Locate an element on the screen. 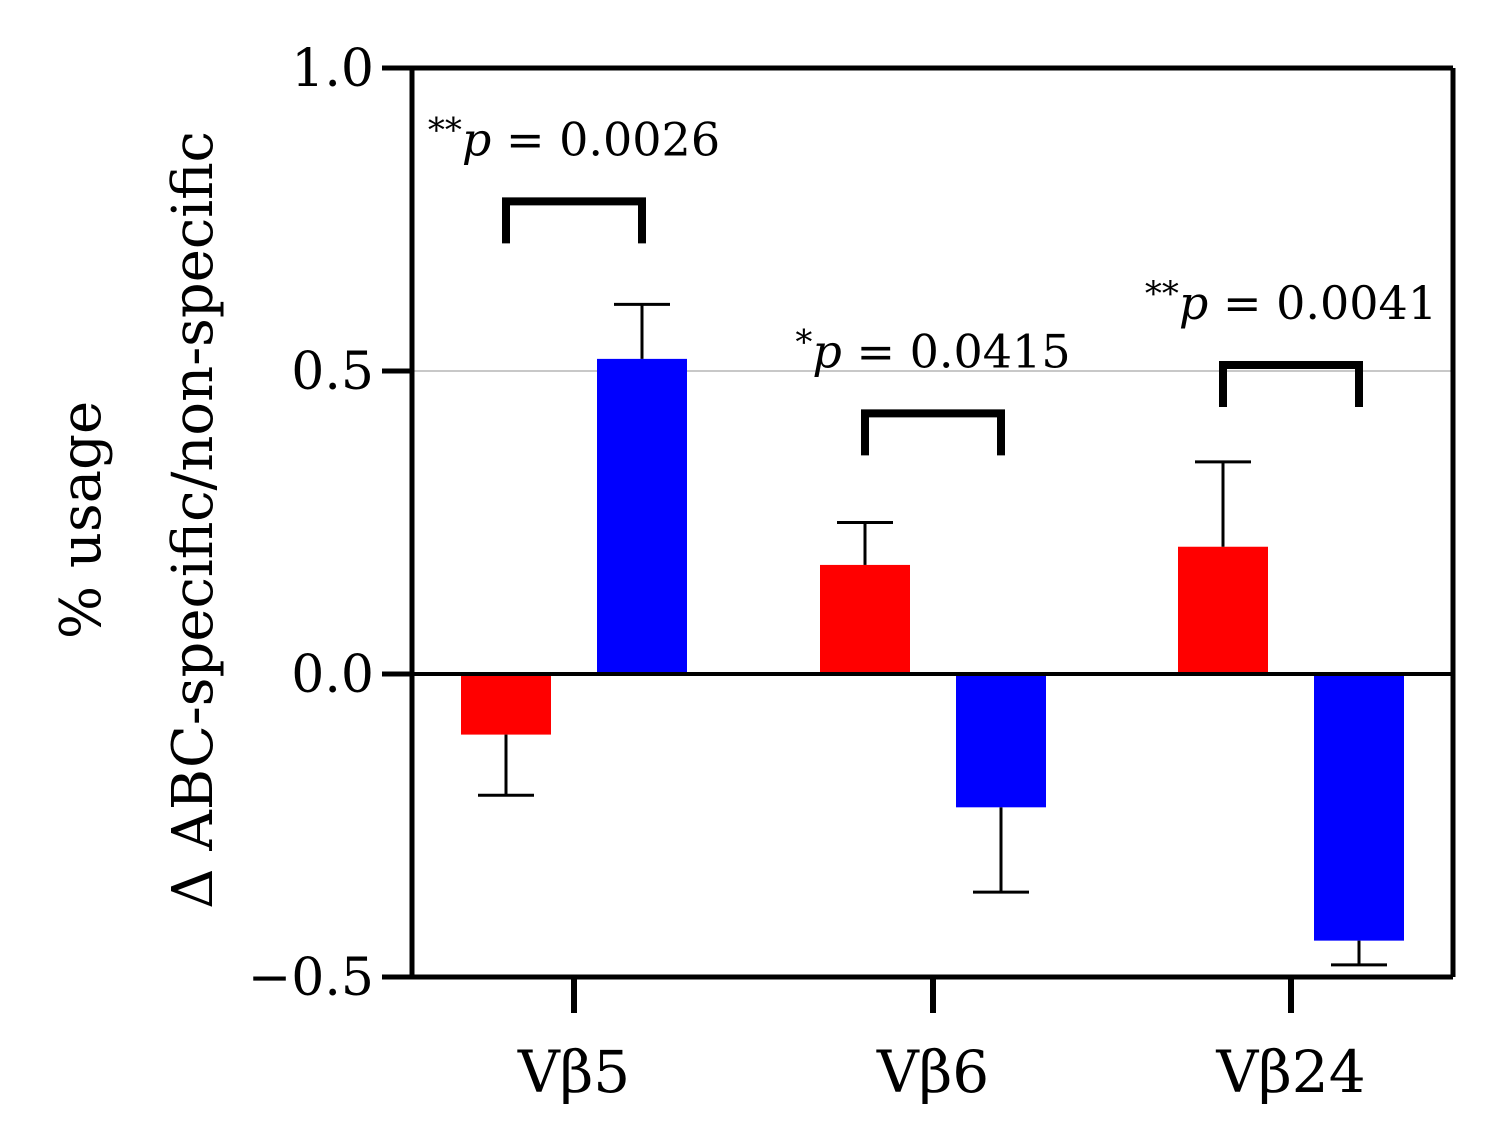  p-value-symbol-0: p is located at coordinates (476, 139).